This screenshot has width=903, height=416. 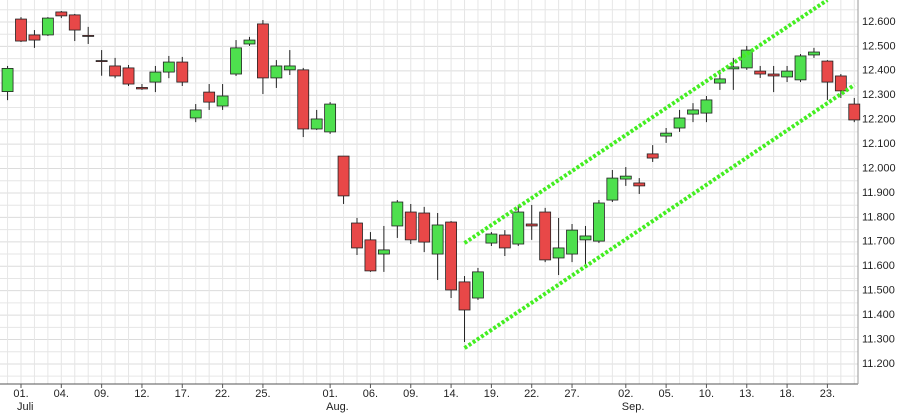 What do you see at coordinates (25, 407) in the screenshot?
I see `month-label: Juli` at bounding box center [25, 407].